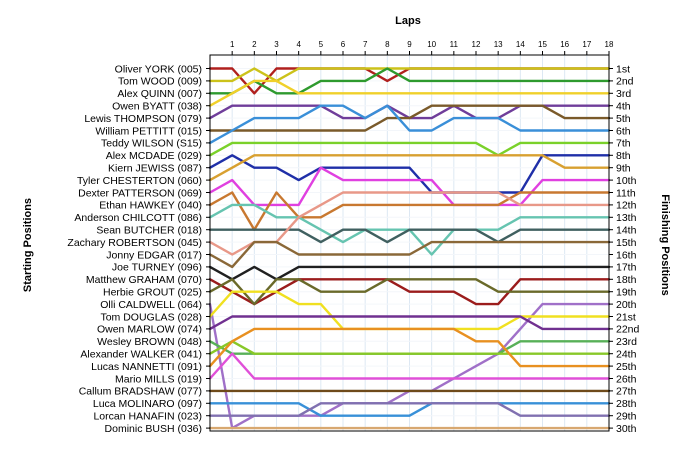 The width and height of the screenshot is (700, 450). What do you see at coordinates (138, 218) in the screenshot?
I see `starting-position-label: Anderson CHILCOTT (086)` at bounding box center [138, 218].